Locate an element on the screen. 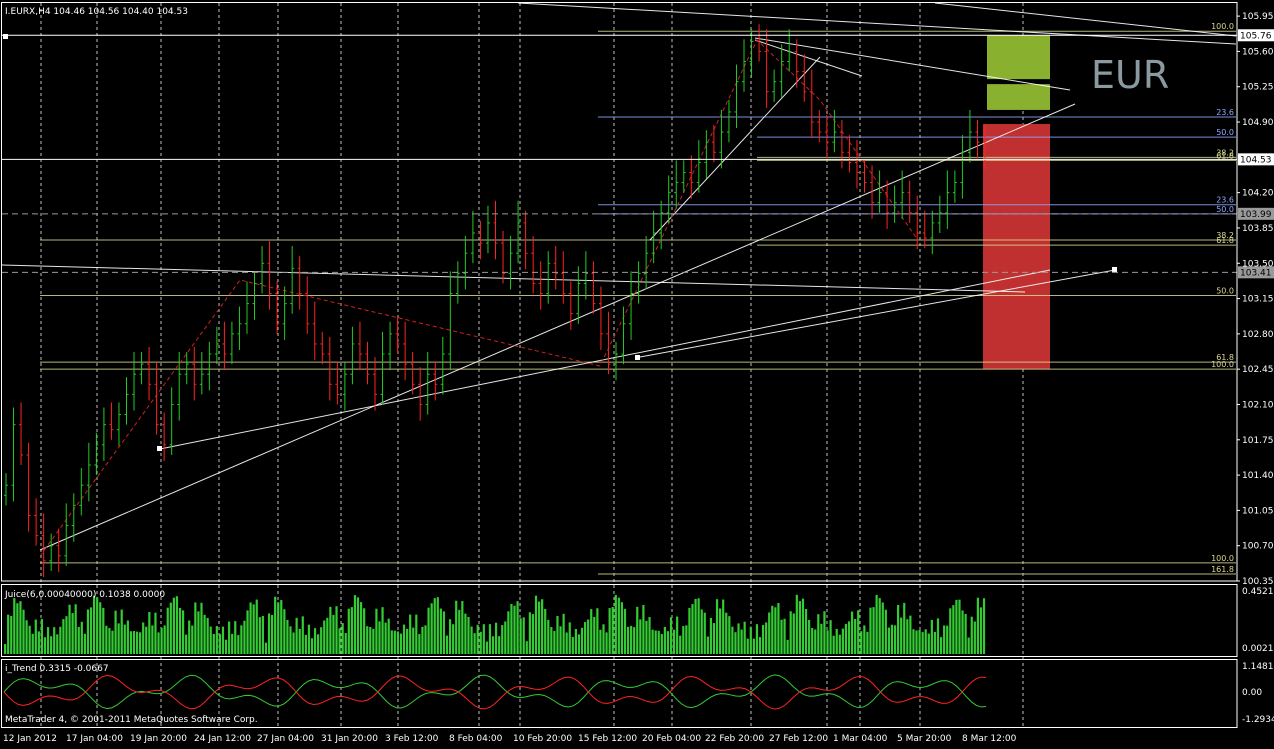 This screenshot has height=749, width=1274. time-tick-label: 8 Mar 12:00 is located at coordinates (989, 739).